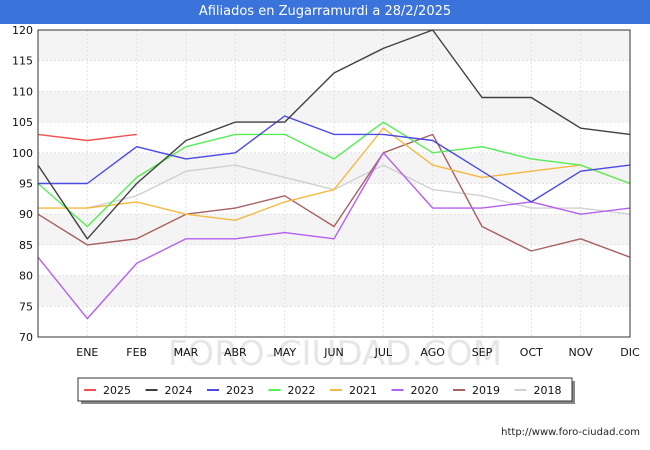  Describe the element at coordinates (235, 352) in the screenshot. I see `x-tick-label: ABR` at that location.